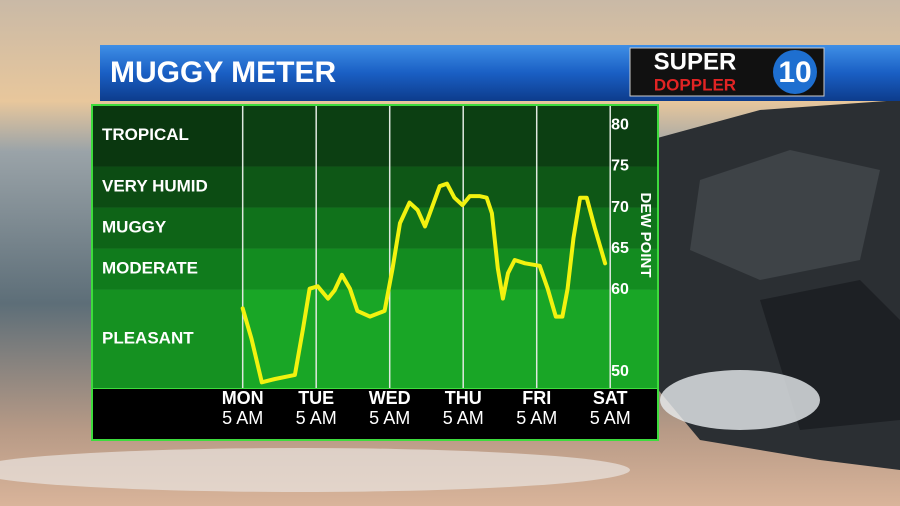  I want to click on logo: SUPER DOPPLER 10, so click(727, 72).